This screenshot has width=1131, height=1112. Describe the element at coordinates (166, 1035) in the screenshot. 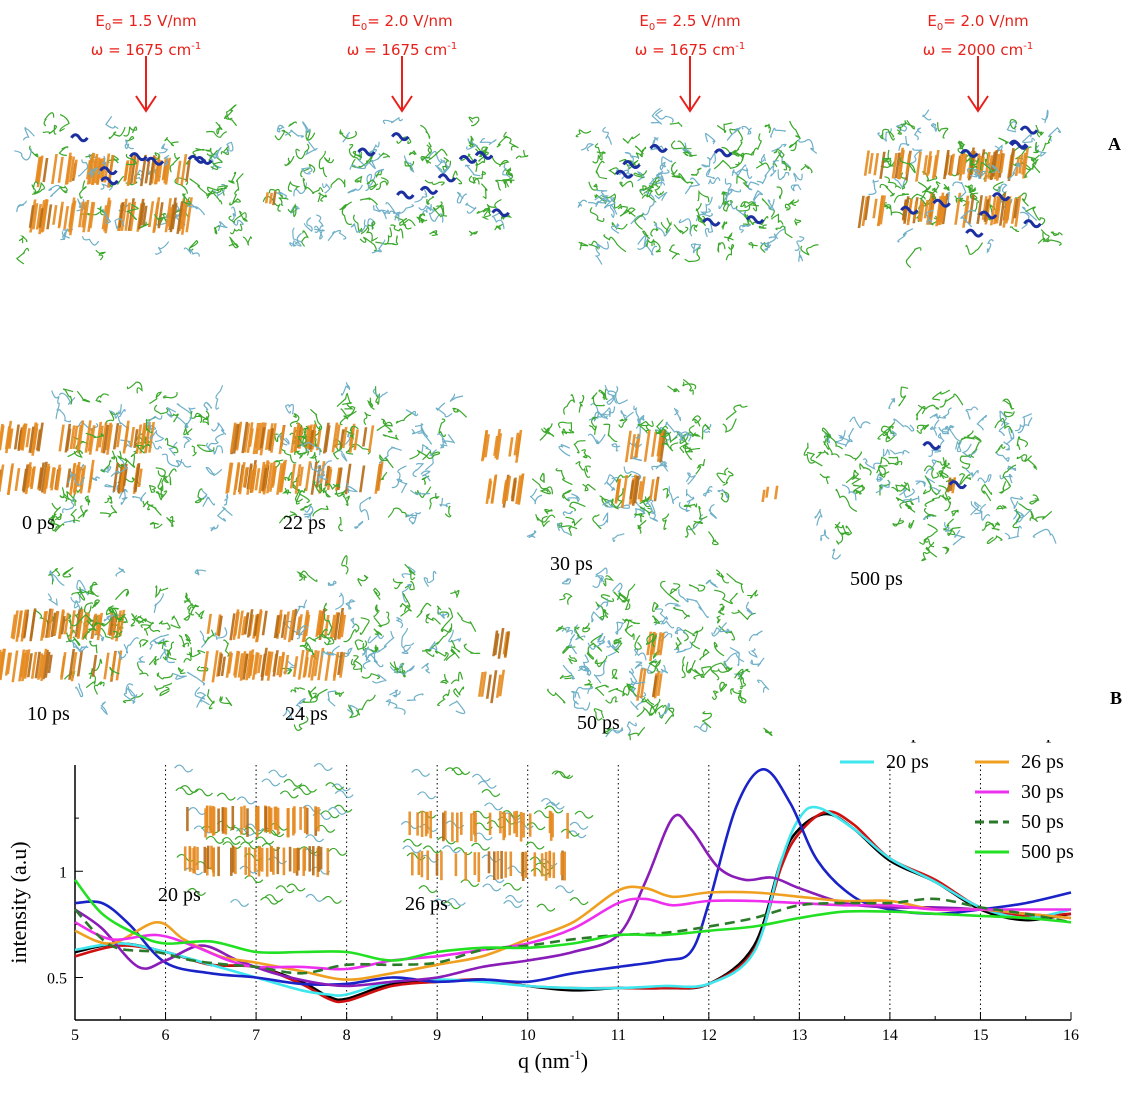

I see `x-tick-label: 6` at that location.